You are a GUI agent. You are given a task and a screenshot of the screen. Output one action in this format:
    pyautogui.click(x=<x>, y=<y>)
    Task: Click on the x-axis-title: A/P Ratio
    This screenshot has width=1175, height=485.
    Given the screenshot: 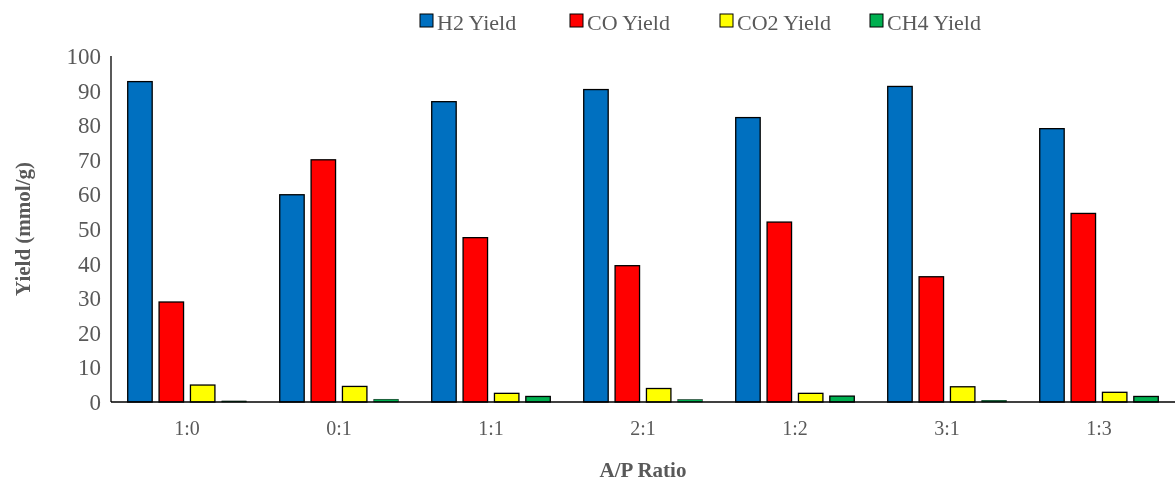 What is the action you would take?
    pyautogui.click(x=643, y=470)
    